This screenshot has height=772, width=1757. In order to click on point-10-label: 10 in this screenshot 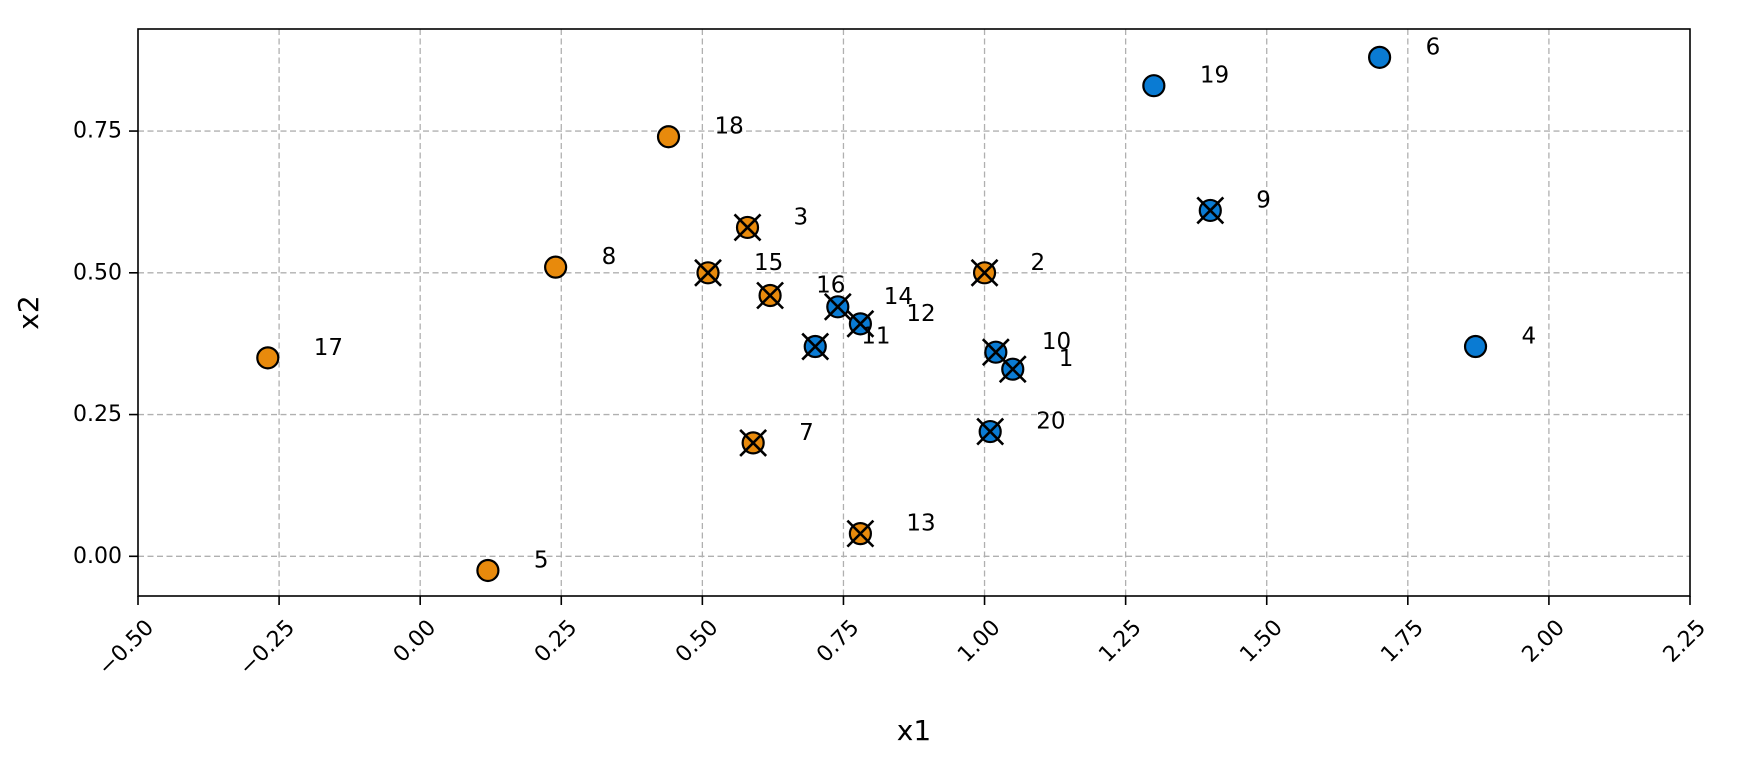, I will do `click(1056, 342)`.